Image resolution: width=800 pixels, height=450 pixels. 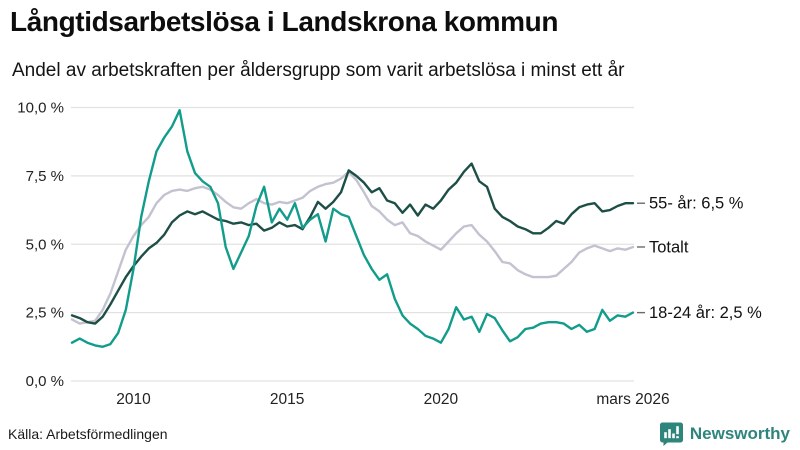 I want to click on x-tick-label: mars 2026, so click(x=632, y=399).